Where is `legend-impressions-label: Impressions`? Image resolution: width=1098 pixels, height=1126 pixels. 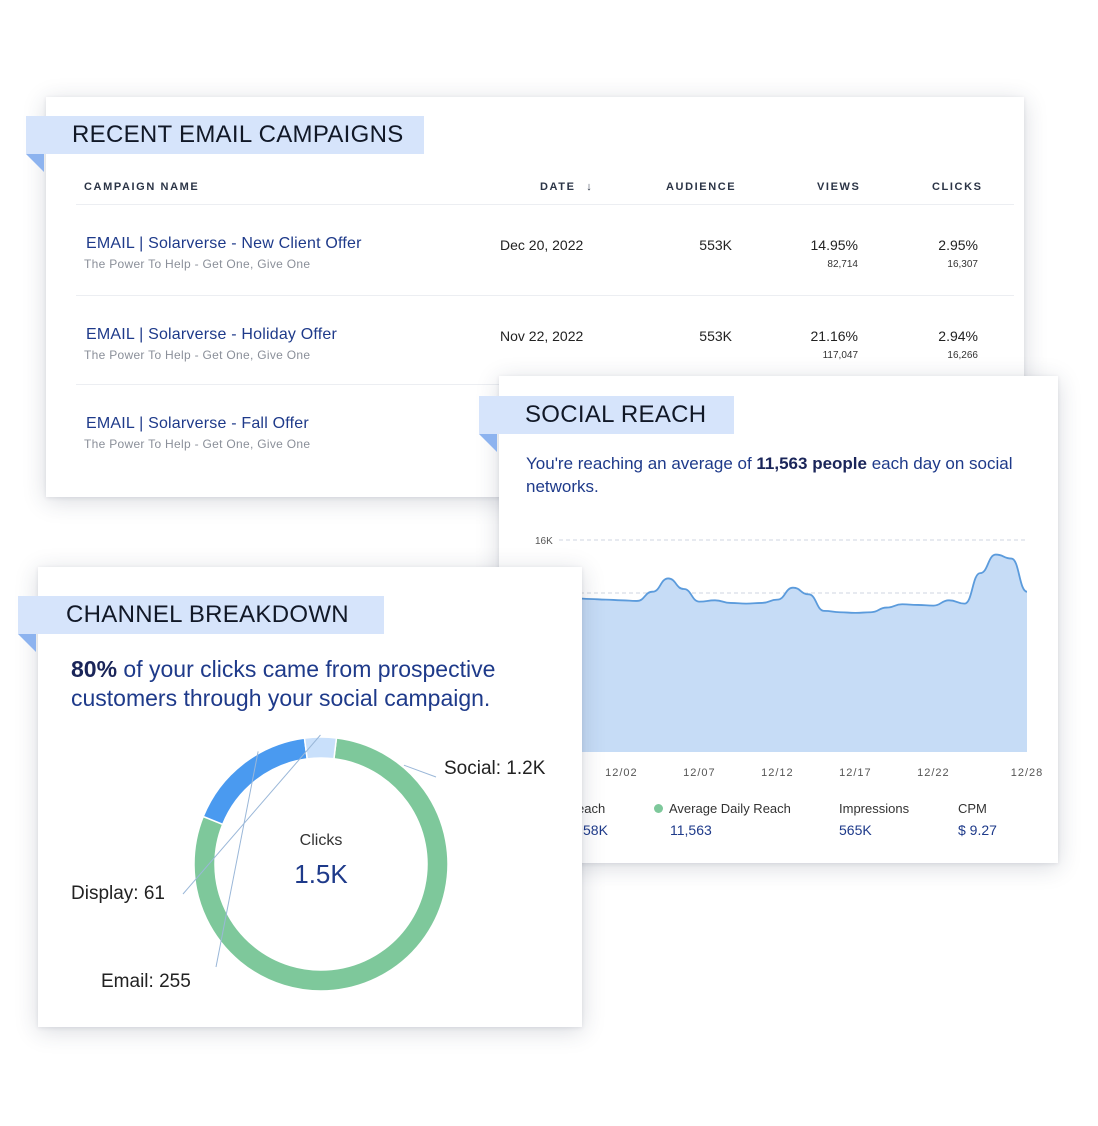
legend-impressions-label: Impressions is located at coordinates (874, 808).